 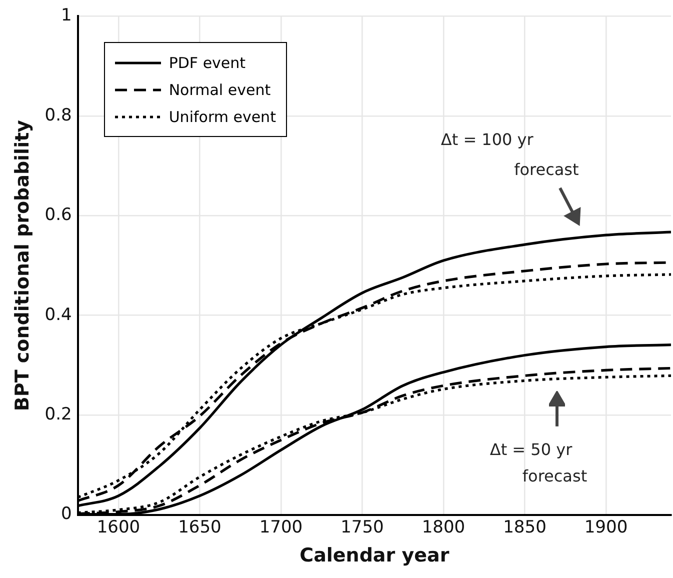 What do you see at coordinates (66, 514) in the screenshot?
I see `y-tick-label: 0` at bounding box center [66, 514].